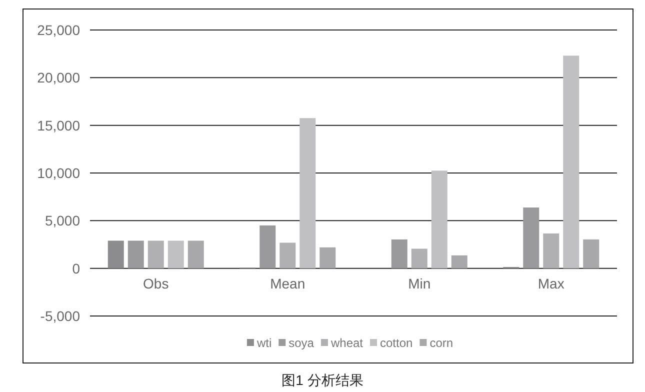  What do you see at coordinates (58, 173) in the screenshot?
I see `y-tick-label: 10,000` at bounding box center [58, 173].